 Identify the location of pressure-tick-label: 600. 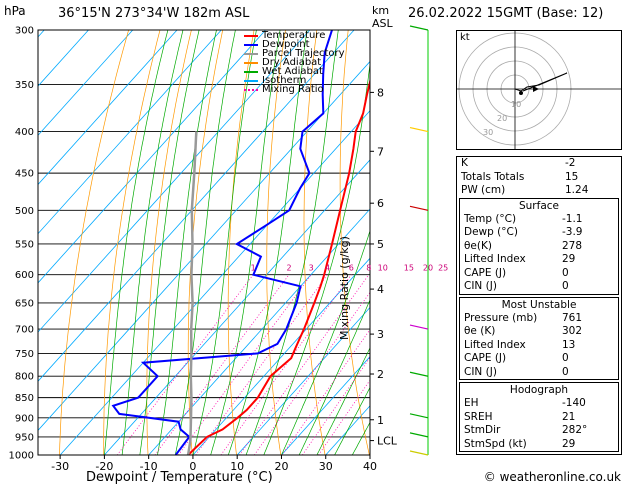
(24, 275).